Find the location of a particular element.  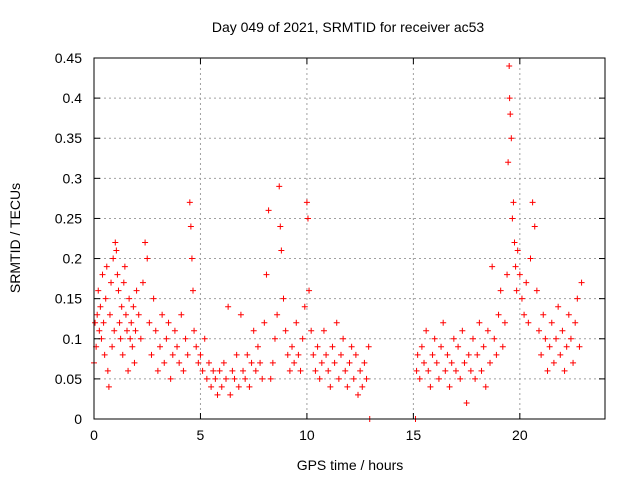

y-tick-label: 0.3 is located at coordinates (73, 178).